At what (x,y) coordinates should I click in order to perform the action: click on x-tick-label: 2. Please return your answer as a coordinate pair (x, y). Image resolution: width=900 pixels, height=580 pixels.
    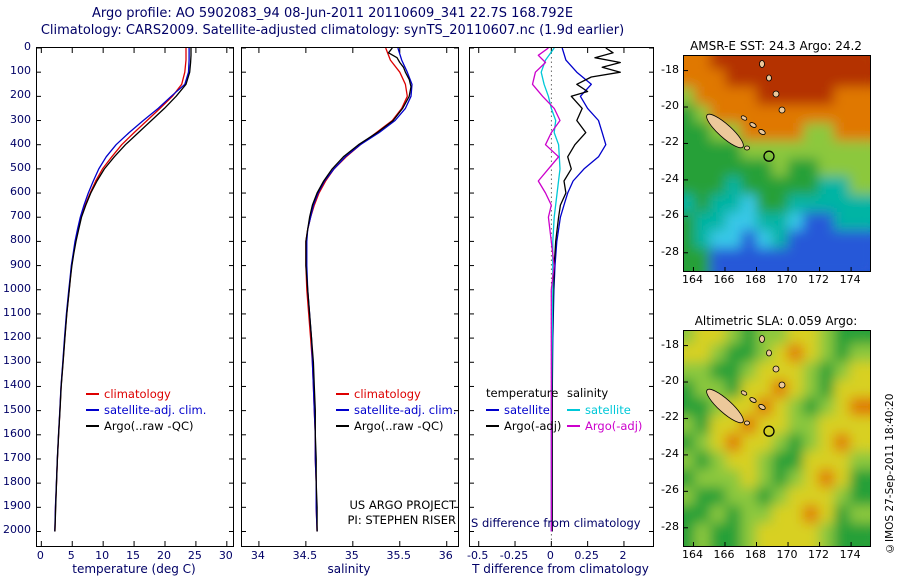
    Looking at the image, I should click on (623, 555).